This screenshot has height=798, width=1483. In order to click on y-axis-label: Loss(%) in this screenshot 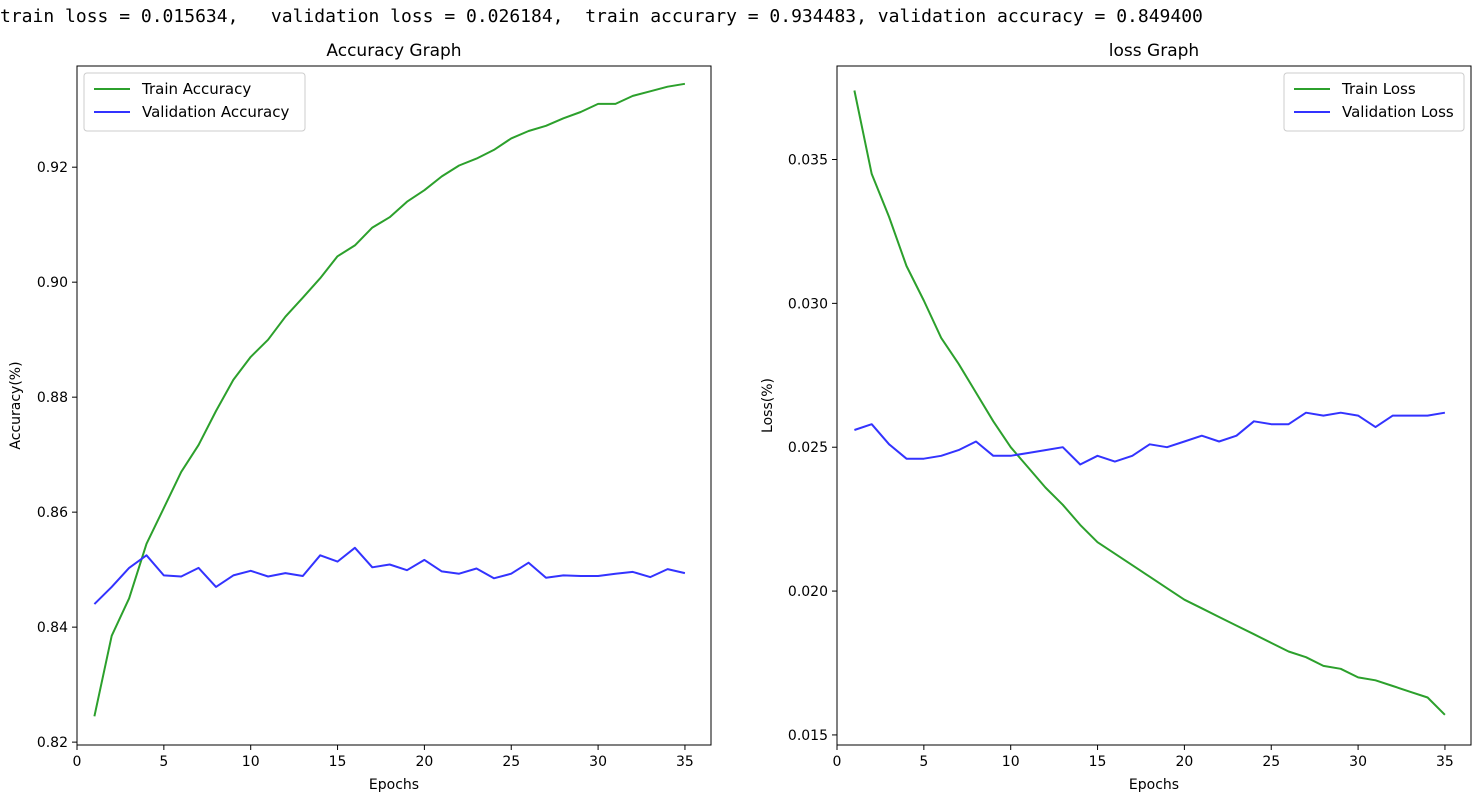, I will do `click(768, 405)`.